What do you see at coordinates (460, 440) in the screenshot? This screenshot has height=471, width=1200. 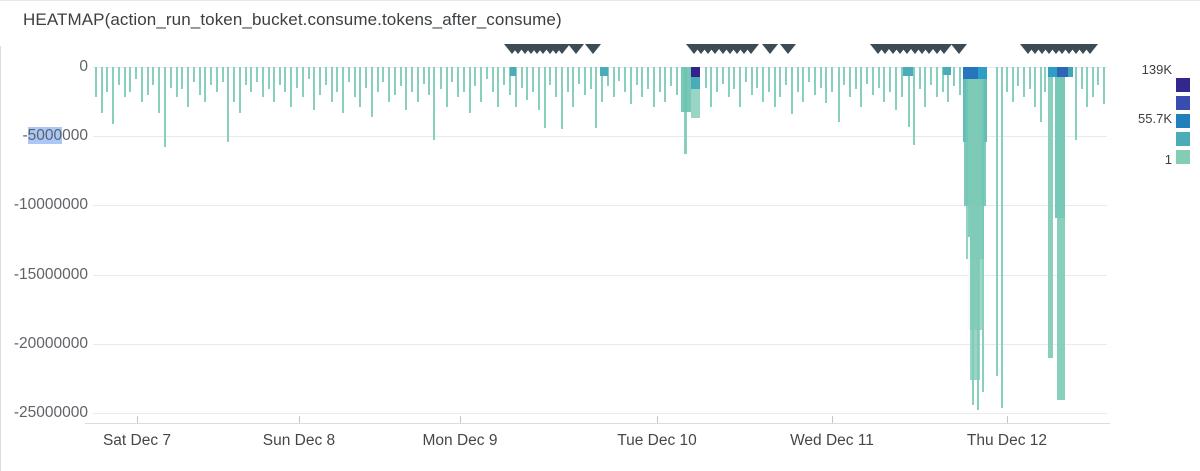 I see `x-axis-label: Mon Dec 9` at bounding box center [460, 440].